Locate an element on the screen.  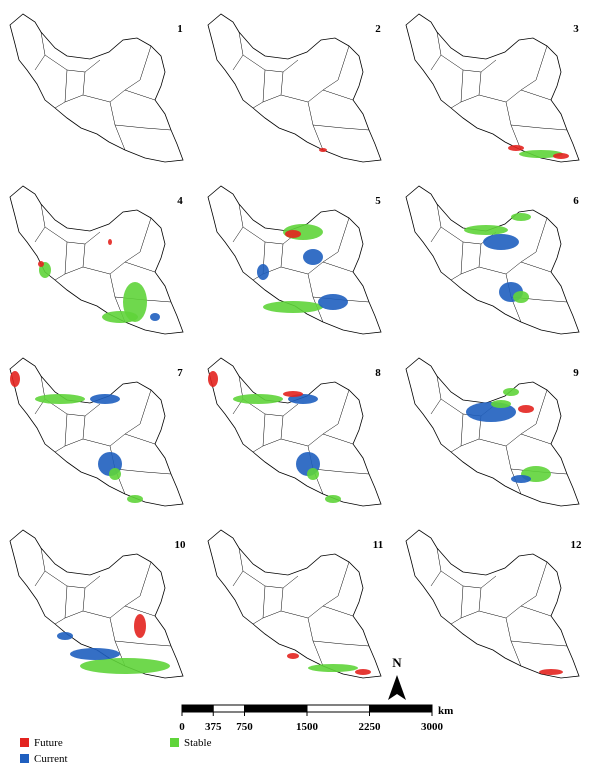
map-panel: 4 is located at coordinates (96, 260).